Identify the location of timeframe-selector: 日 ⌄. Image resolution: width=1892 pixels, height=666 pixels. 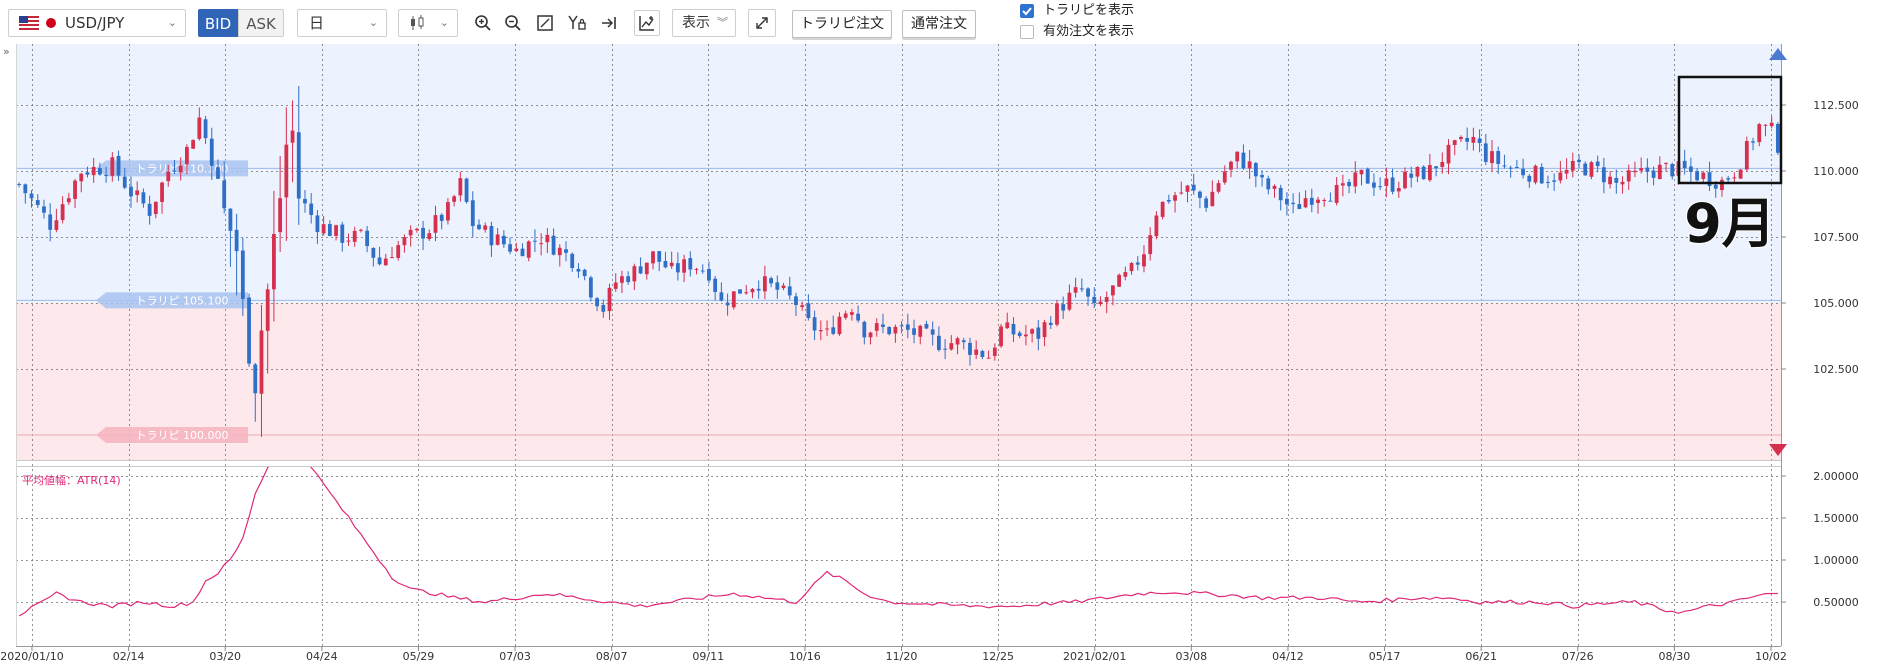
(342, 23).